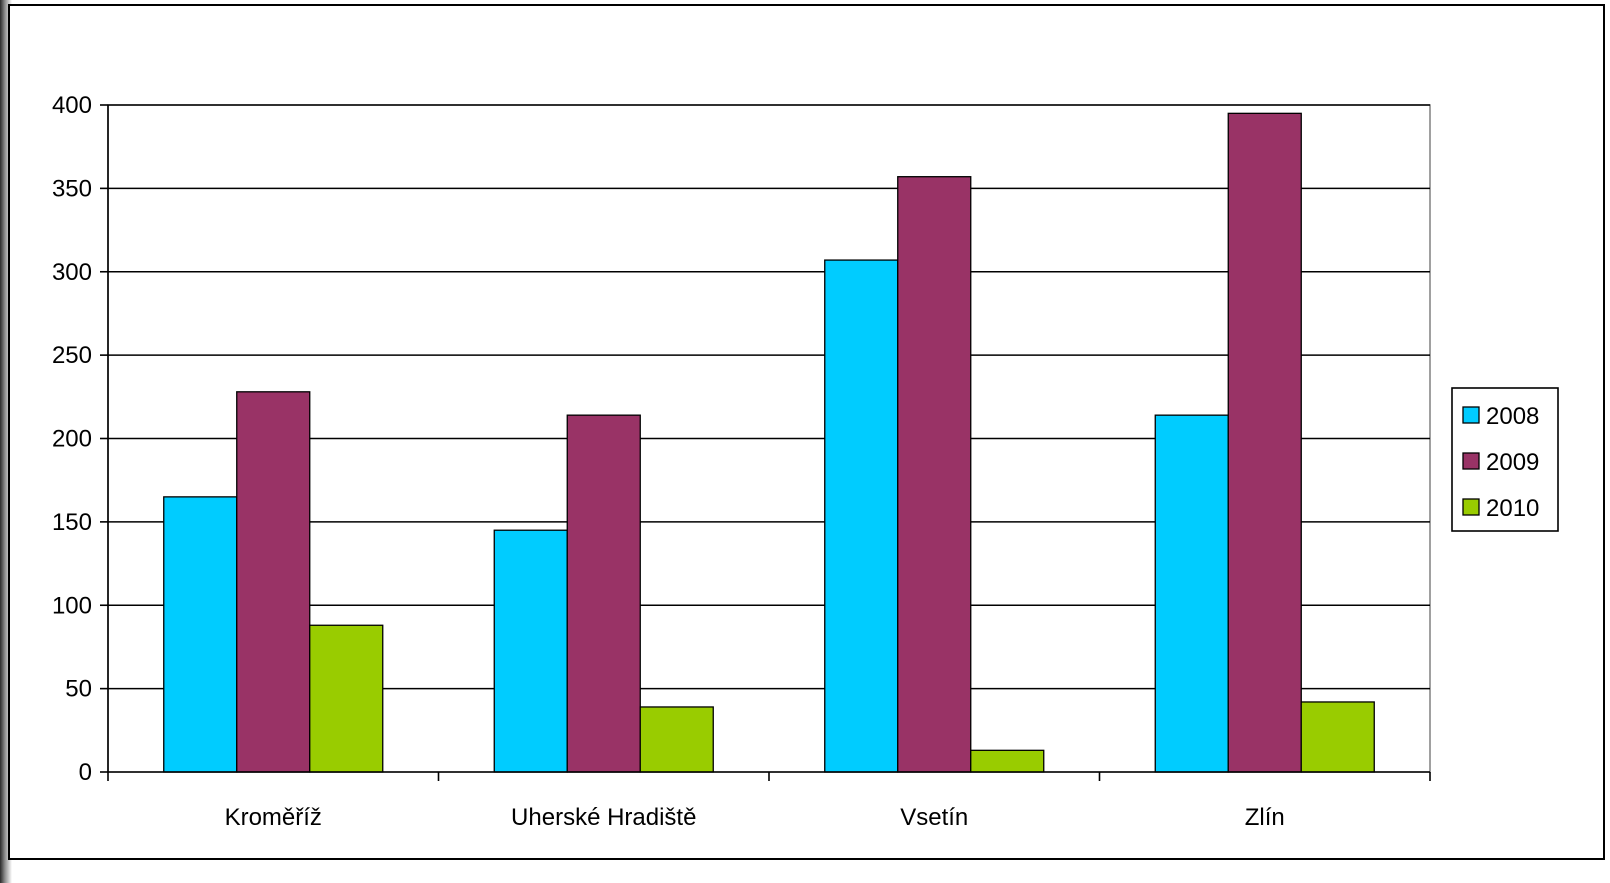  What do you see at coordinates (603, 817) in the screenshot?
I see `x-tick-label: Uherské Hradiště` at bounding box center [603, 817].